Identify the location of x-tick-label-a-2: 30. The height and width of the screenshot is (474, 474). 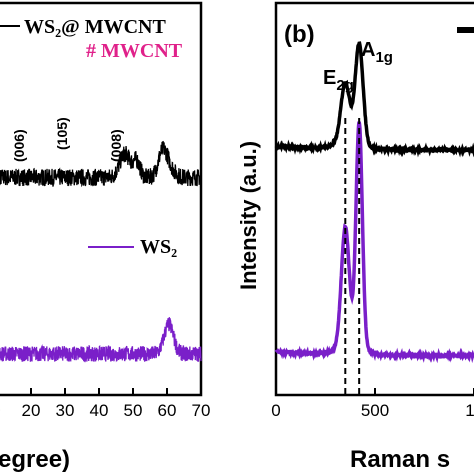
(65, 410).